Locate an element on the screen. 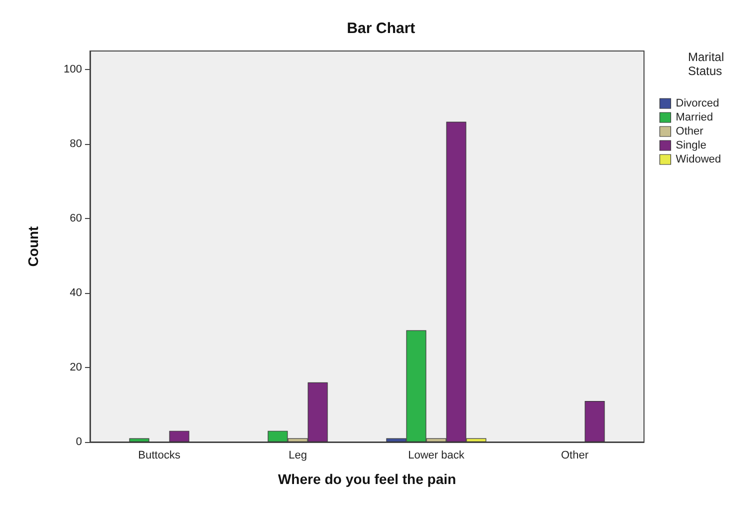 This screenshot has width=736, height=524. y-tick-label: 60 is located at coordinates (76, 218).